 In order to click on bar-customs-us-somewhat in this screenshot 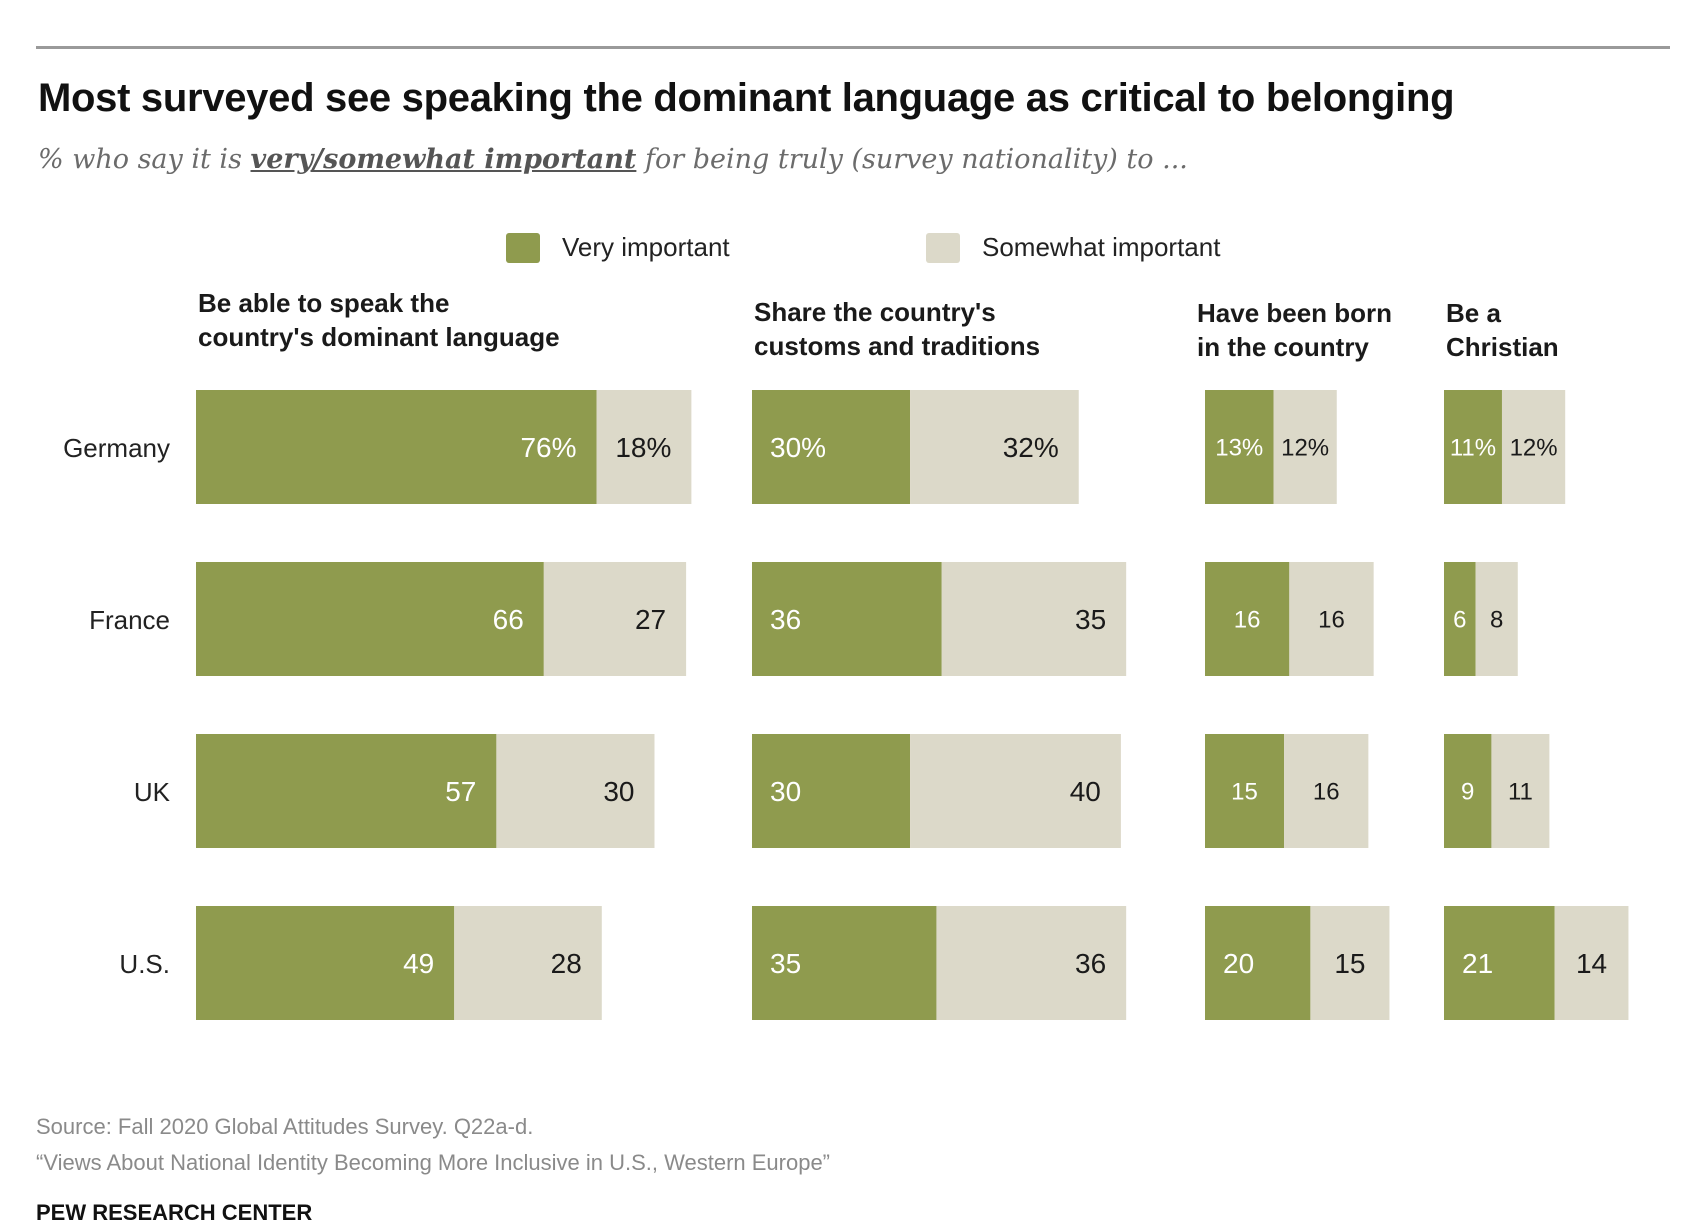, I will do `click(1031, 963)`.